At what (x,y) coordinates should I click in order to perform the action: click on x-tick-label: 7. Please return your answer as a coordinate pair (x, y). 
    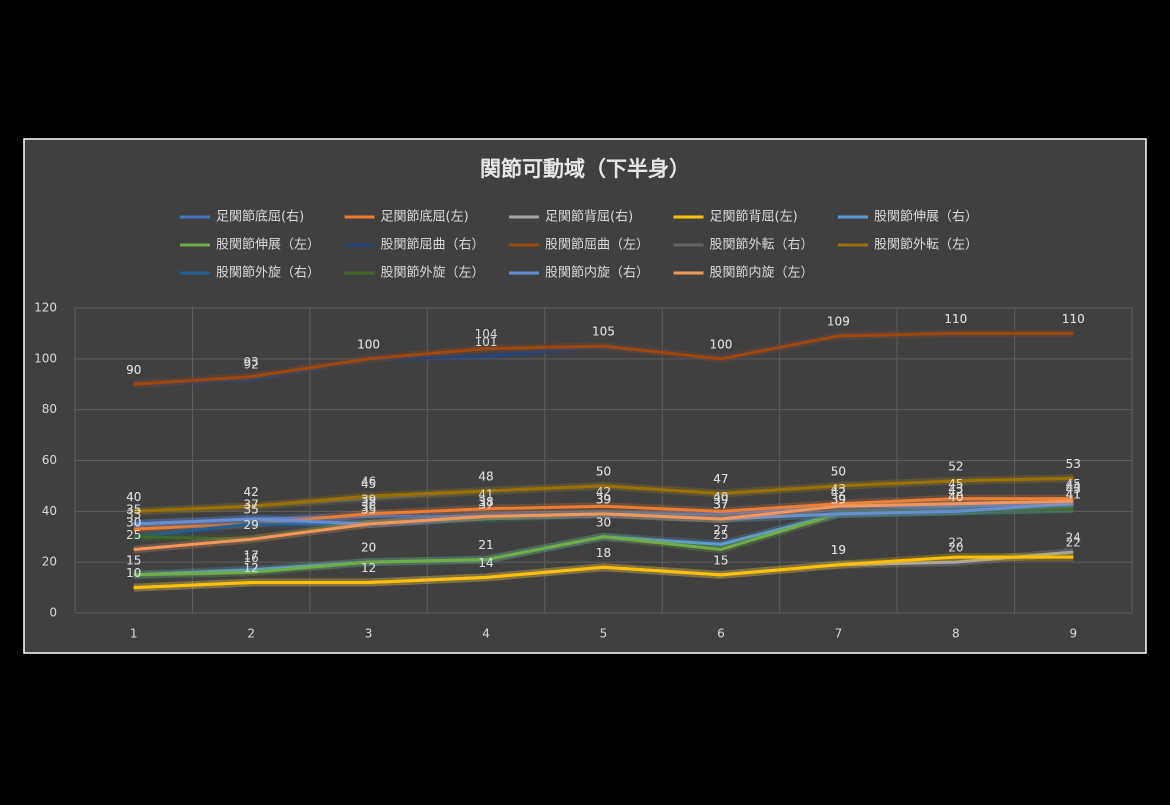
    Looking at the image, I should click on (839, 634).